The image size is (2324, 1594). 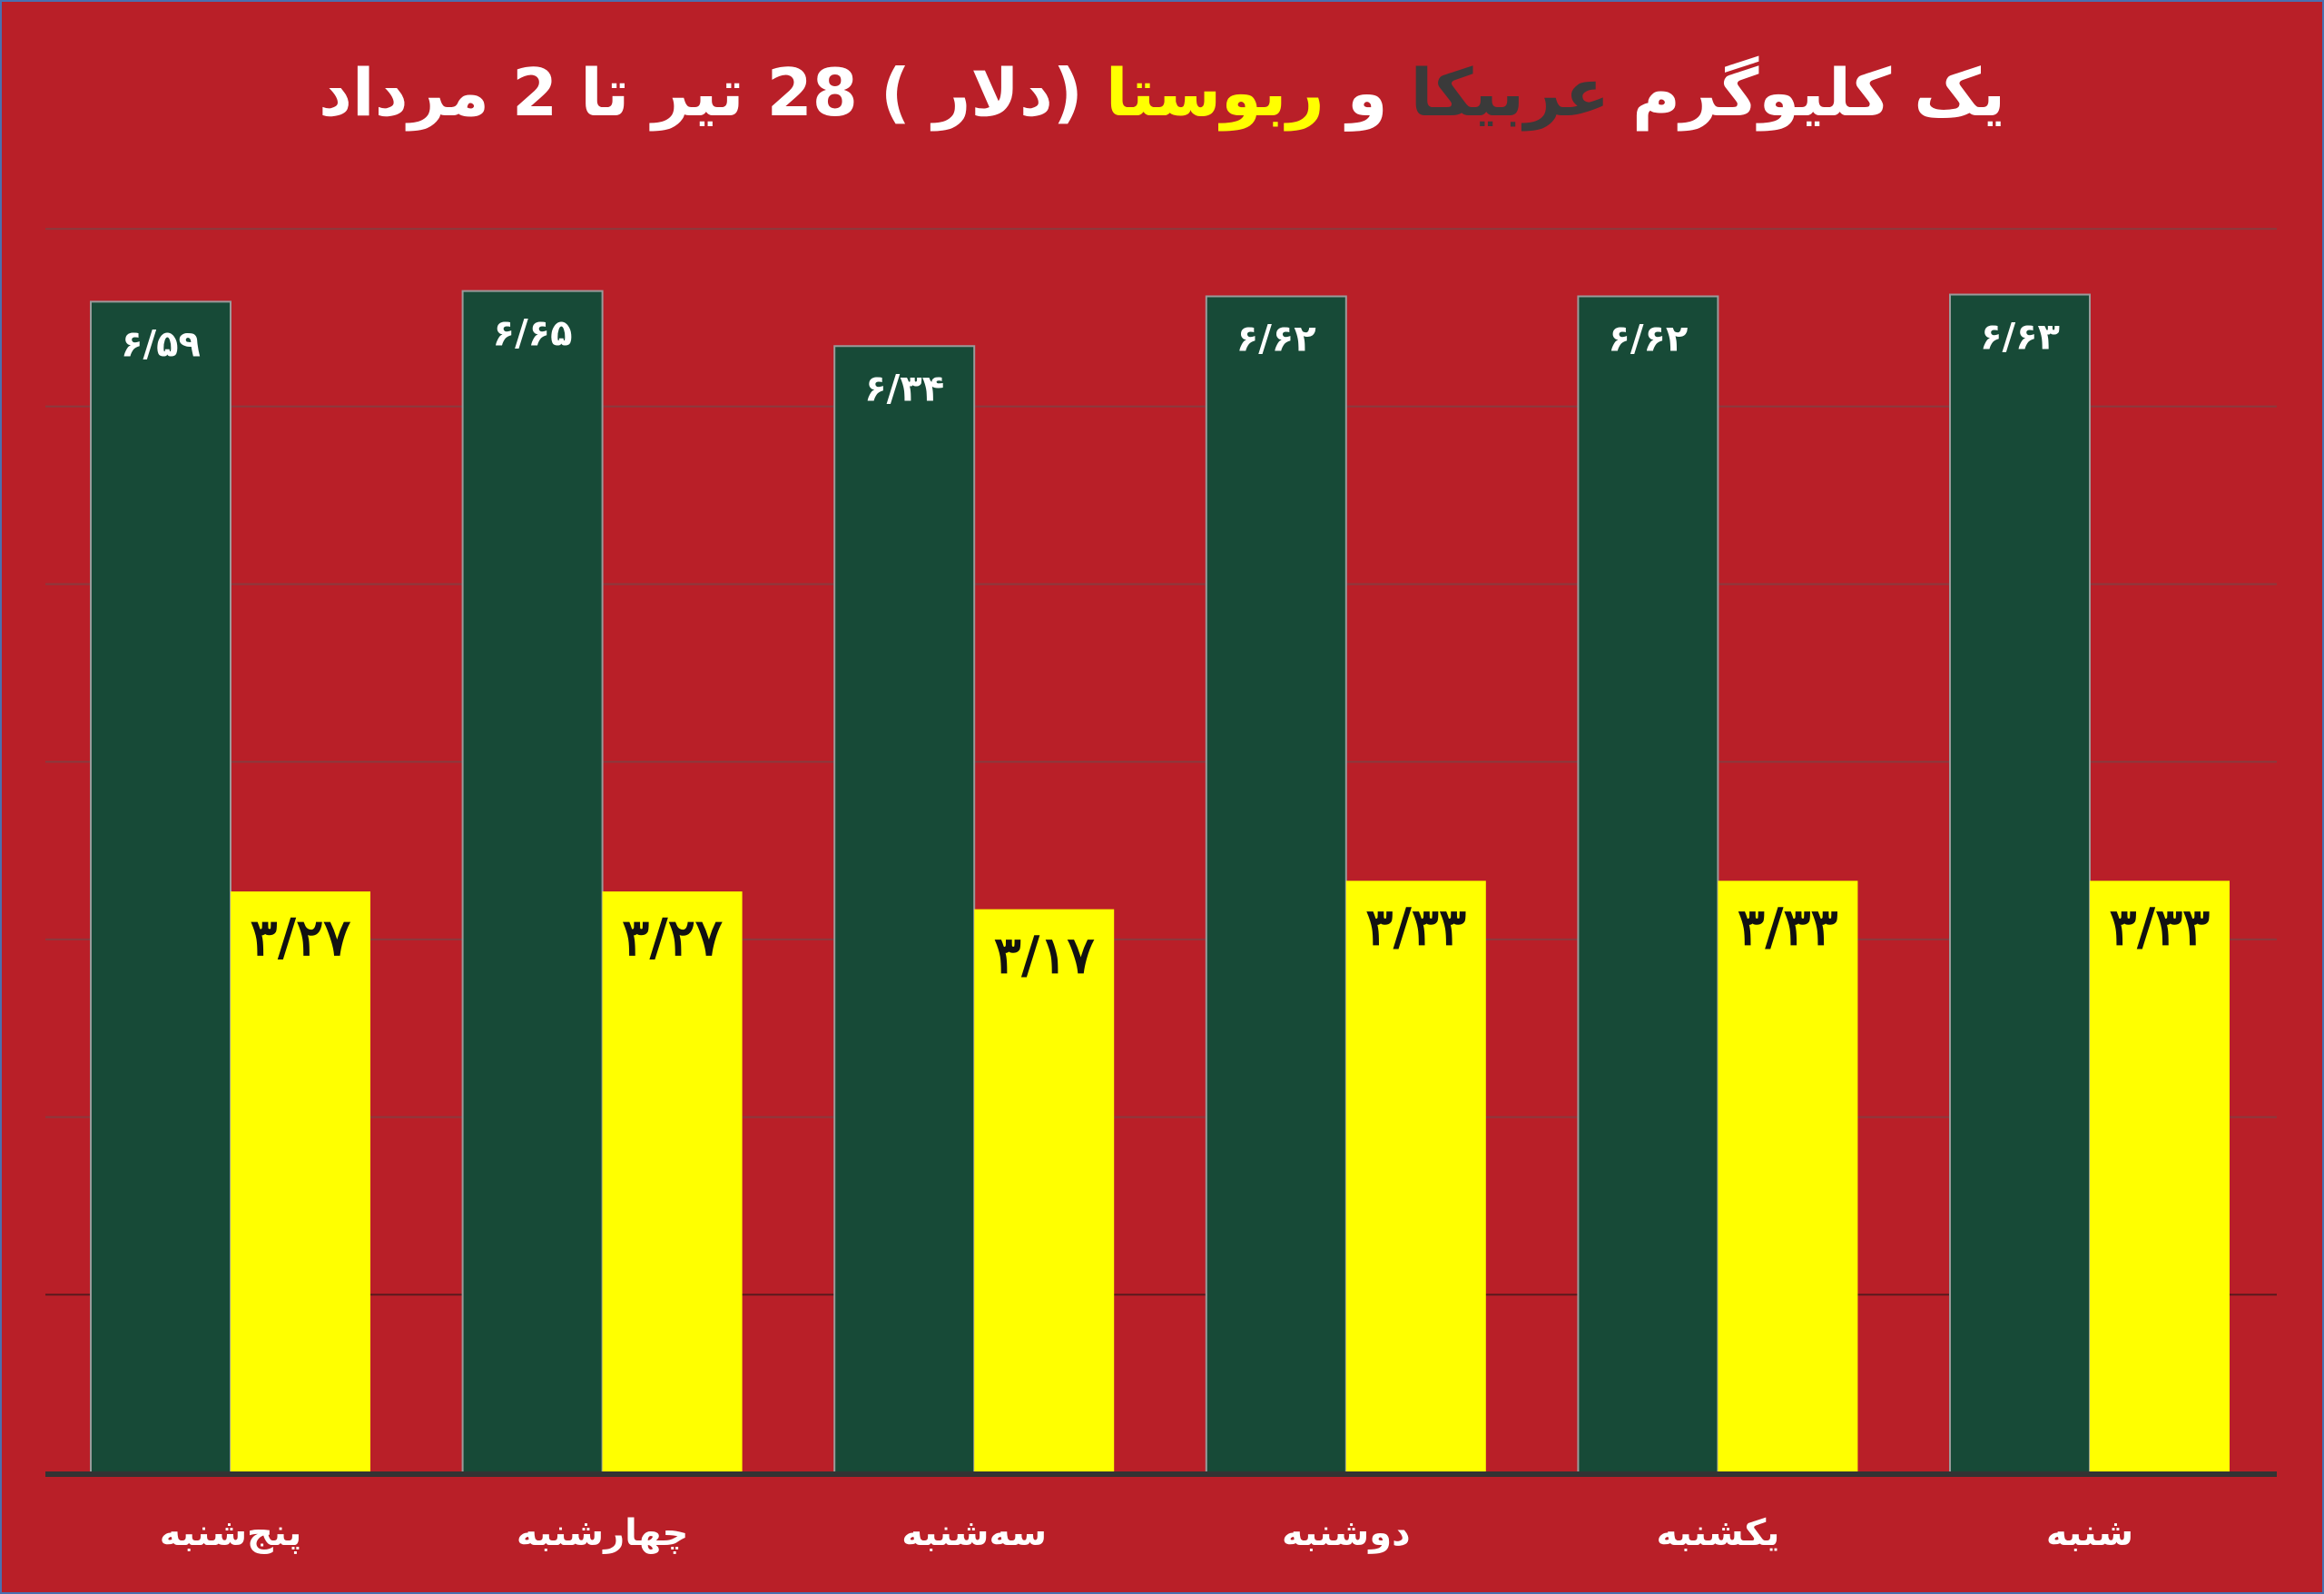 I want to click on title-part-1: یک کلیوگرم, so click(x=1807, y=93).